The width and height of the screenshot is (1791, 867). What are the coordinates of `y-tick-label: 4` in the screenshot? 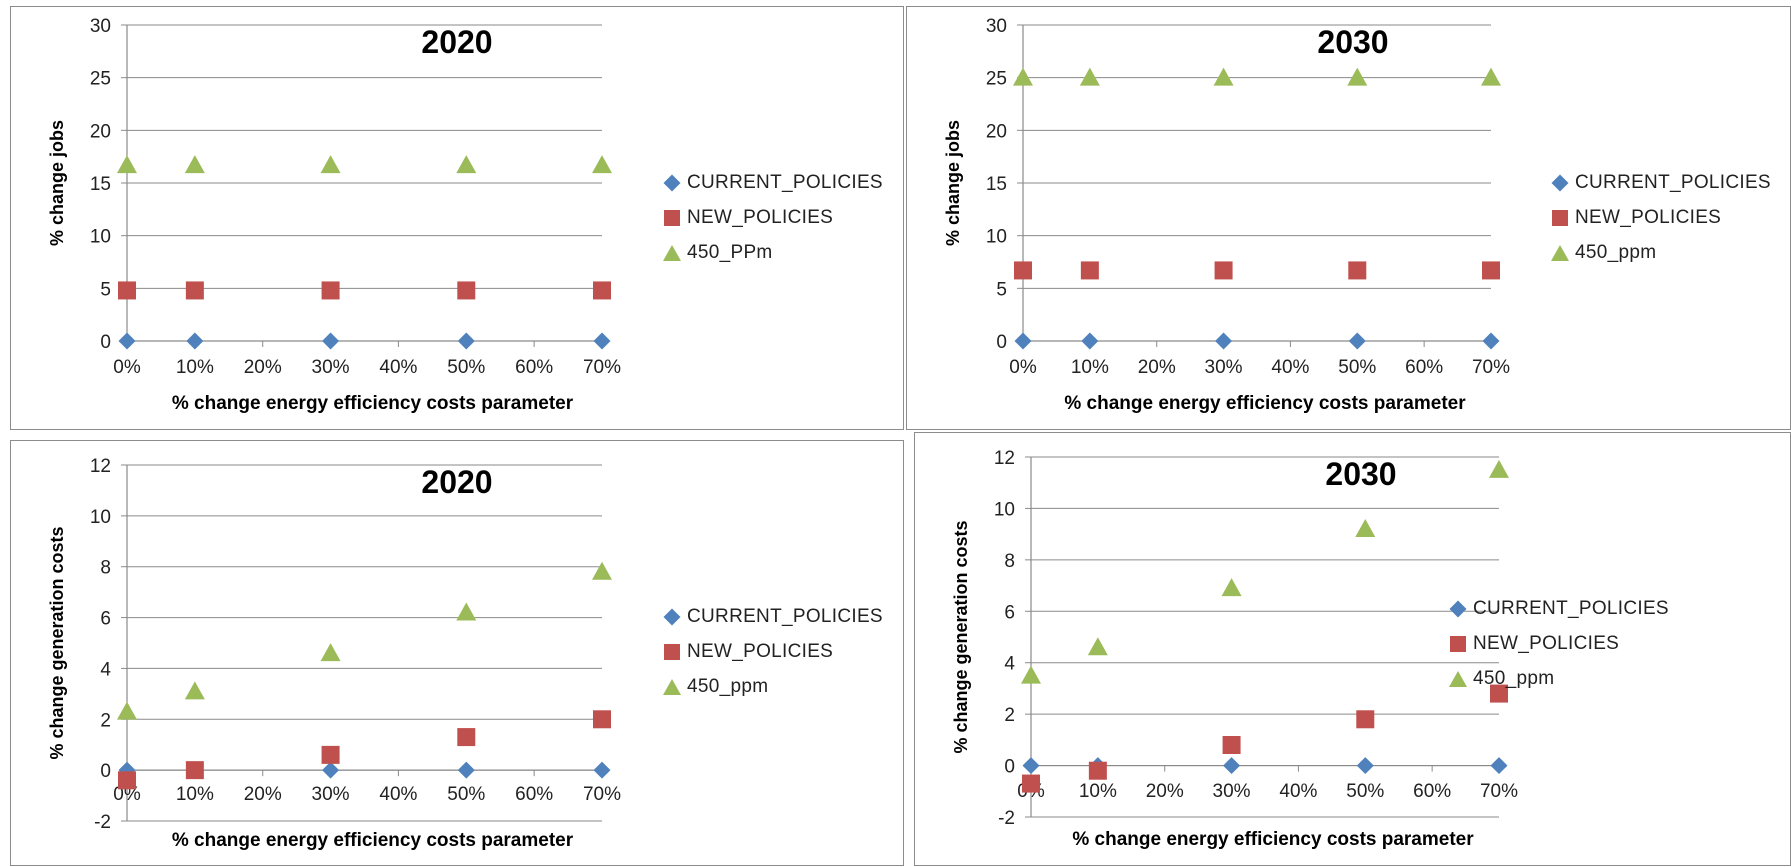 It's located at (105, 669).